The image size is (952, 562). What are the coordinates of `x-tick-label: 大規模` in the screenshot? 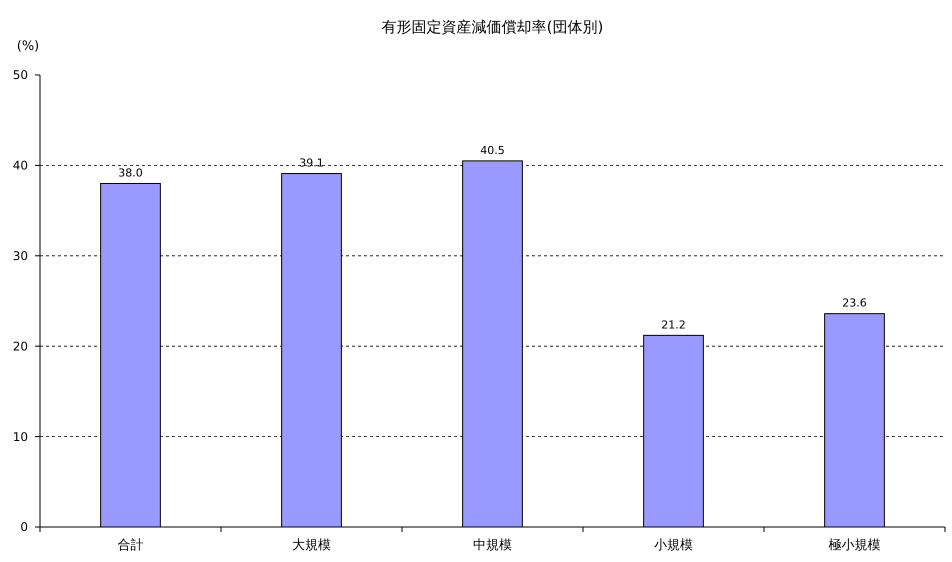 It's located at (311, 545).